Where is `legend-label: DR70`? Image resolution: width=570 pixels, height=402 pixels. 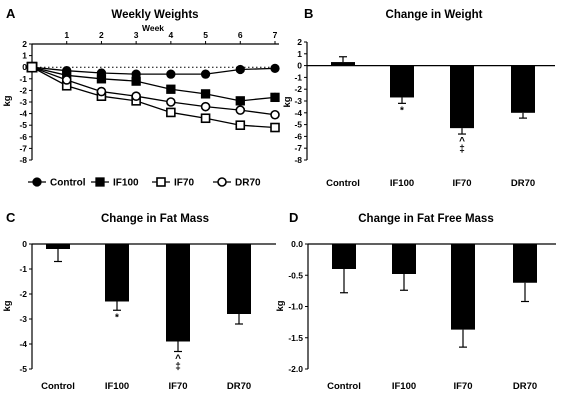
legend-label: DR70 is located at coordinates (248, 183).